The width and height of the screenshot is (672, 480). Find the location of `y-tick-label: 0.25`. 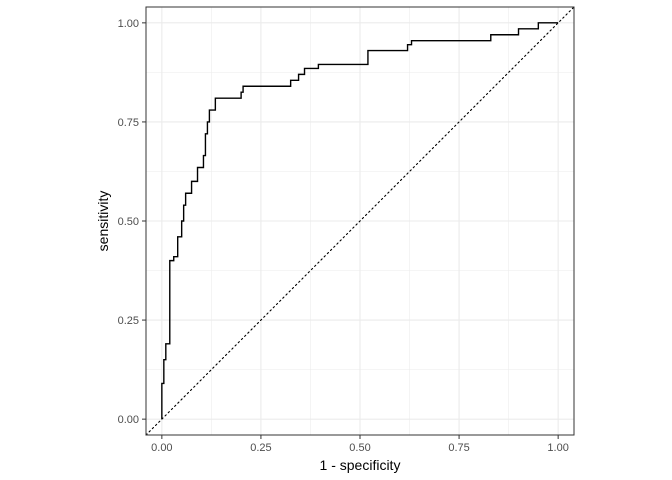

y-tick-label: 0.25 is located at coordinates (128, 321).